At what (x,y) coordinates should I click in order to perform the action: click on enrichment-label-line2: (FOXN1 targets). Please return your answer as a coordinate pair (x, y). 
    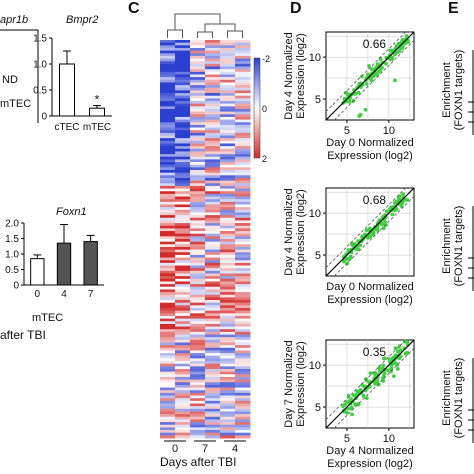
    Looking at the image, I should click on (459, 398).